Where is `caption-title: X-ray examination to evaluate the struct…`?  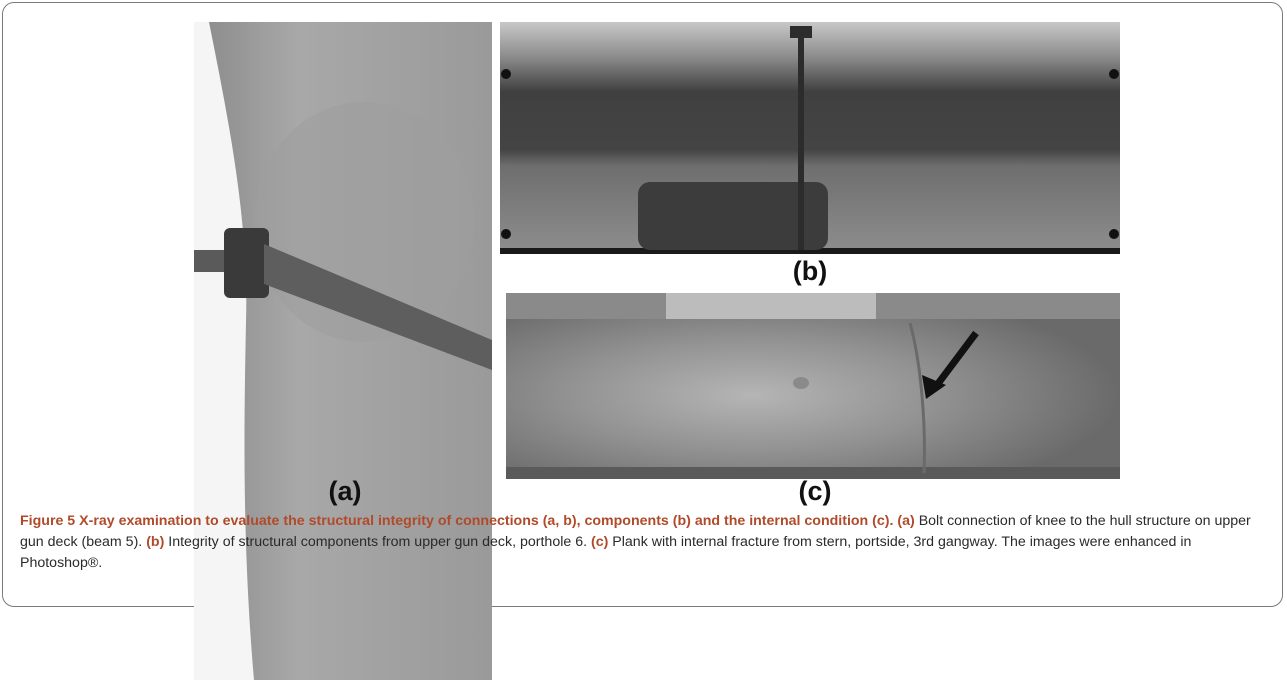
caption-title: X-ray examination to evaluate the struct… is located at coordinates (486, 521).